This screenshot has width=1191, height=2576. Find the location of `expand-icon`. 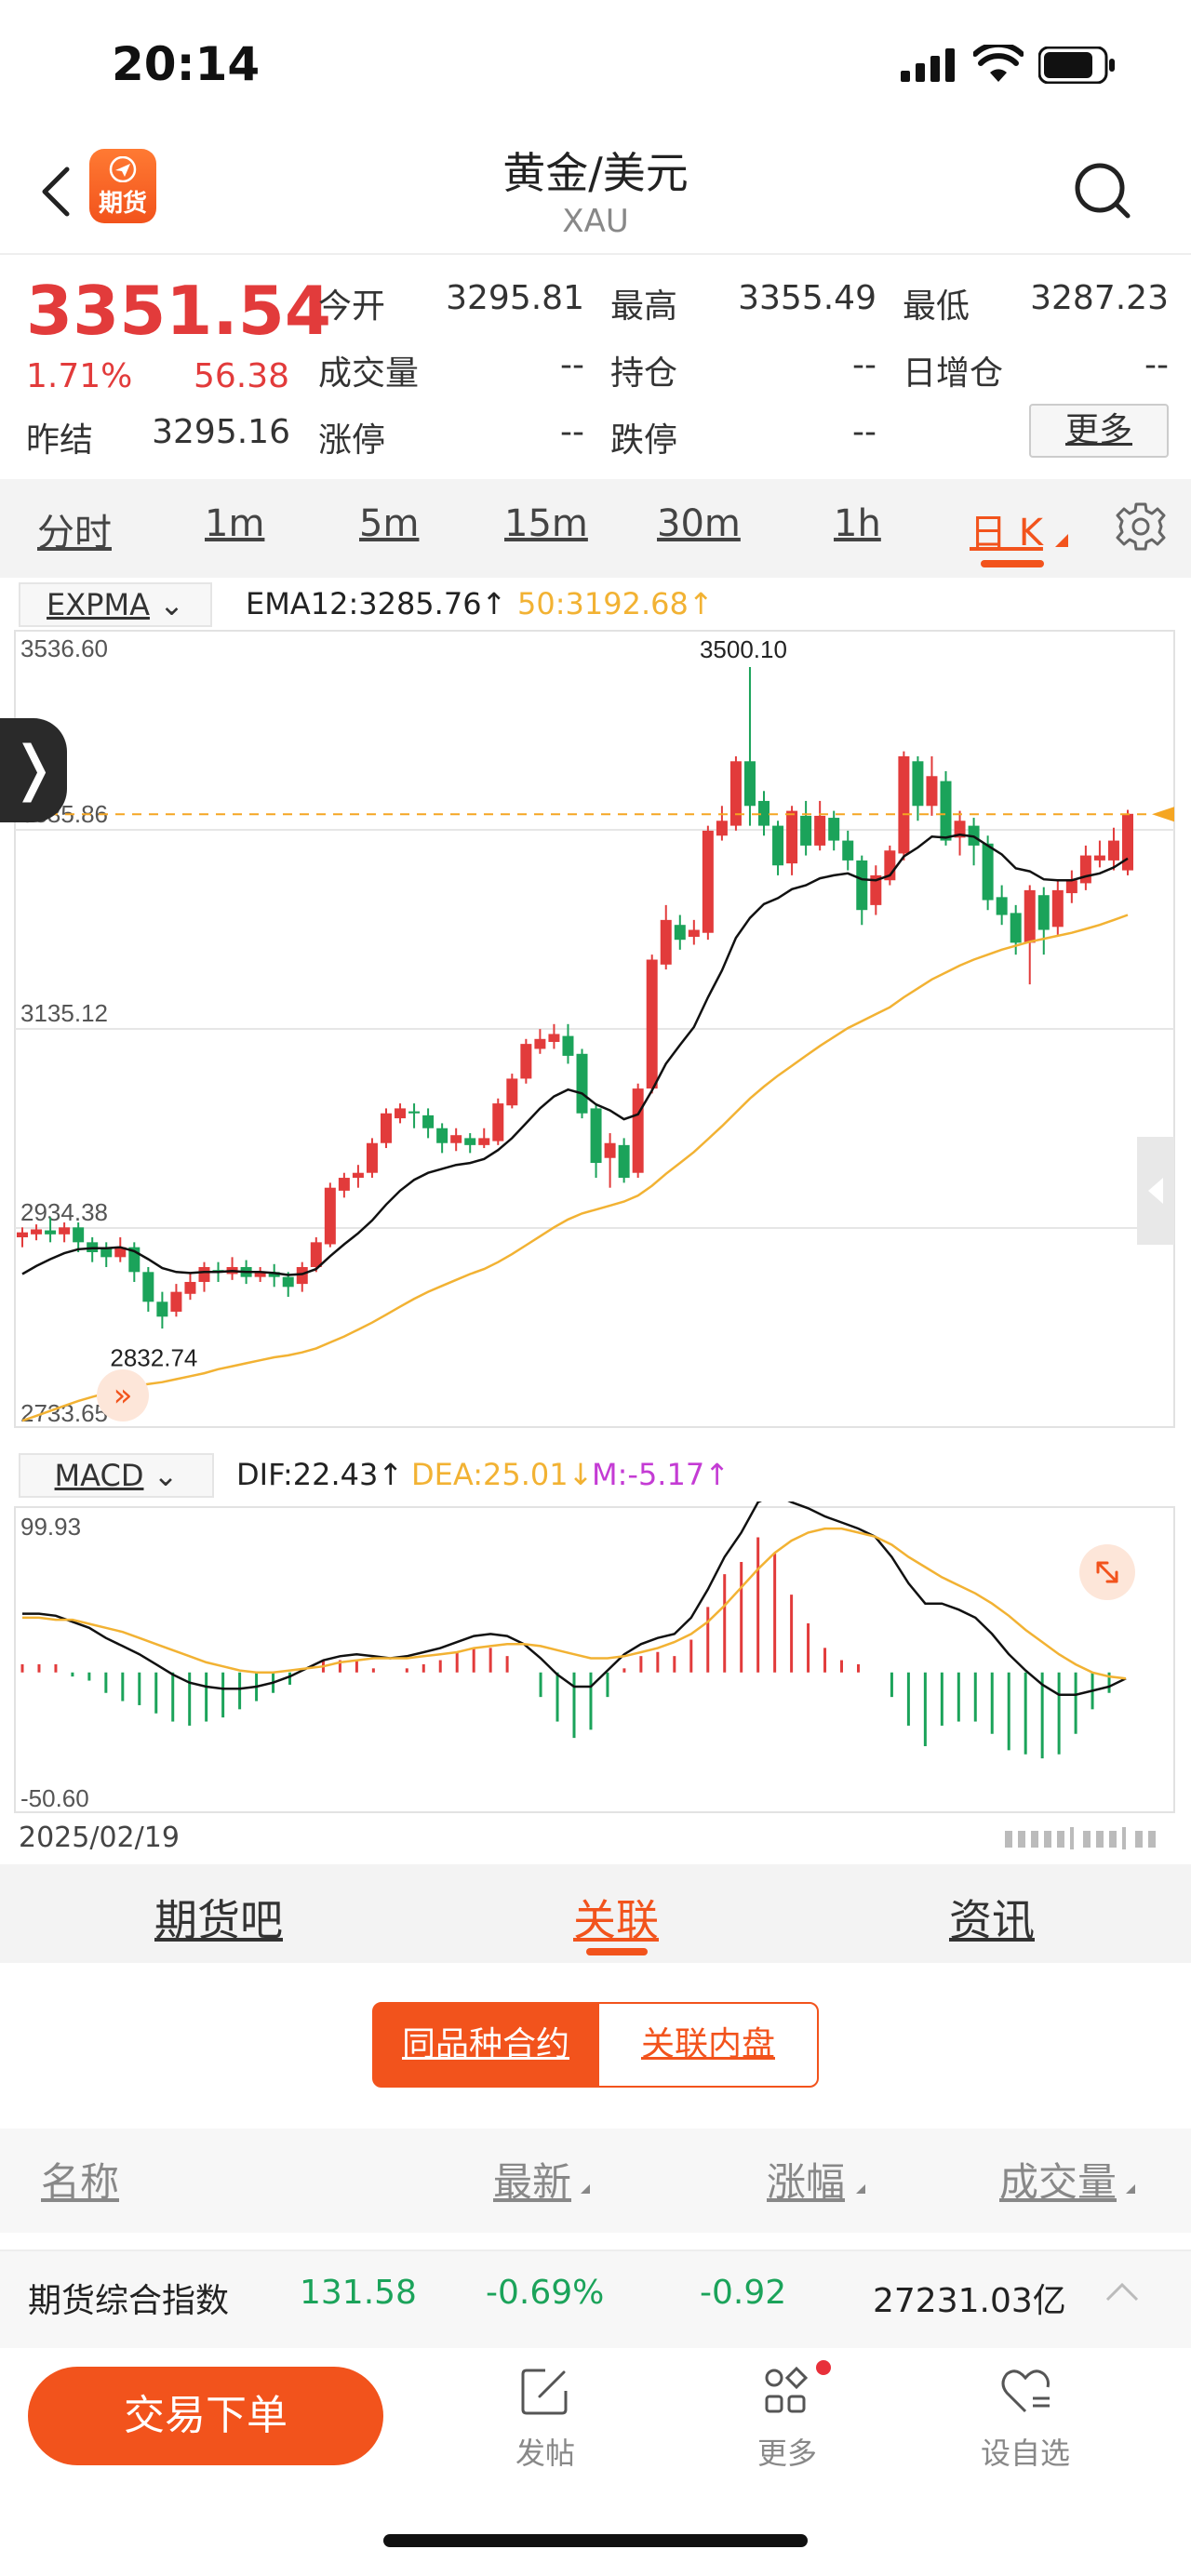

expand-icon is located at coordinates (1107, 1572).